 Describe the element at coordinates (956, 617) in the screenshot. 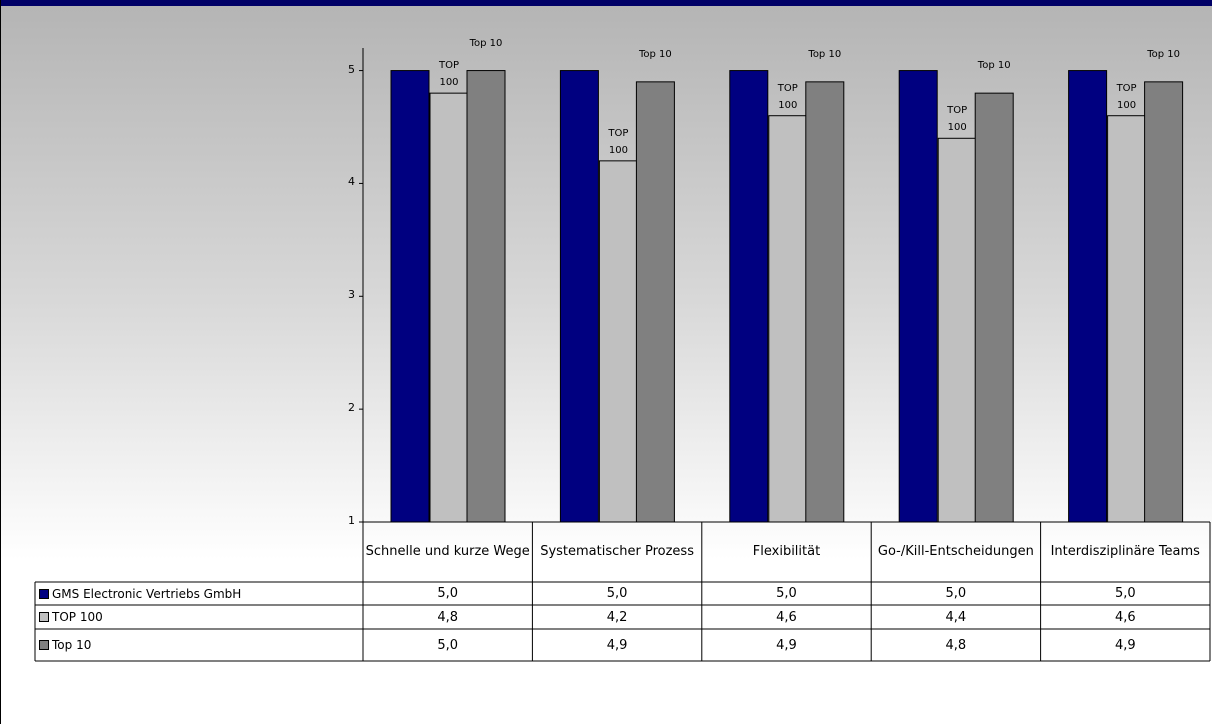

I see `table-value: 4,4` at that location.